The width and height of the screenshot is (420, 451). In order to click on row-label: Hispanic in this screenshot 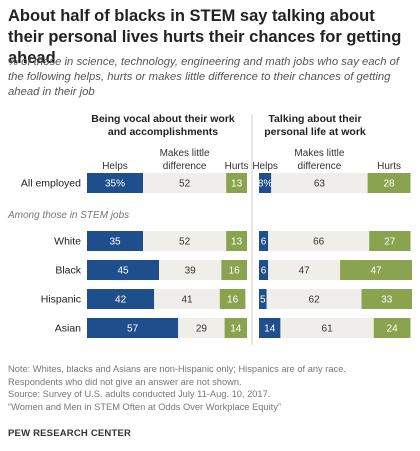, I will do `click(61, 300)`.